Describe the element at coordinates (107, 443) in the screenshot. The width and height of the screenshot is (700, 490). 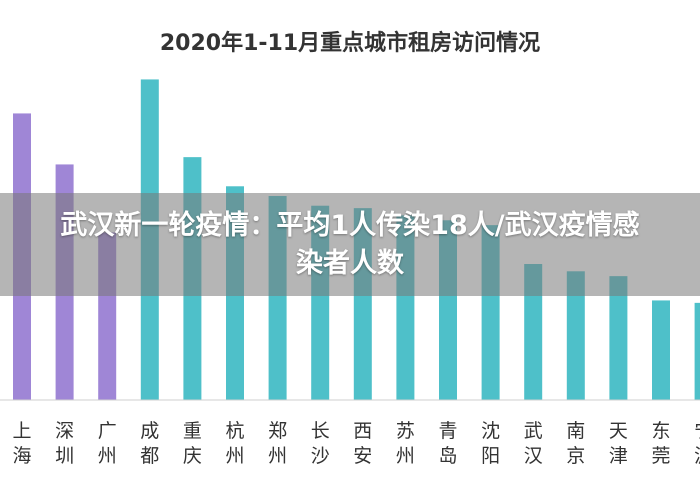
I see `category-label-3: 广州` at that location.